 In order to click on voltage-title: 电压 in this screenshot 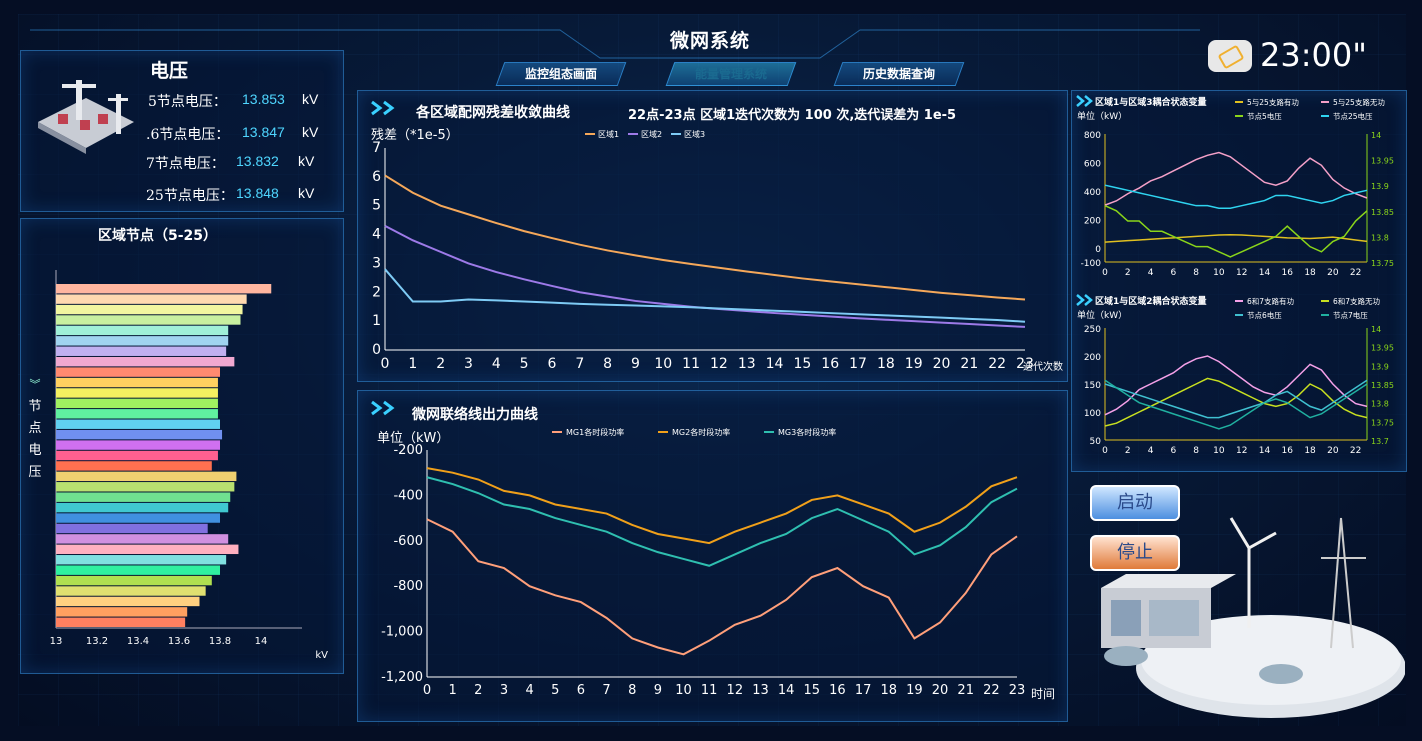, I will do `click(169, 71)`.